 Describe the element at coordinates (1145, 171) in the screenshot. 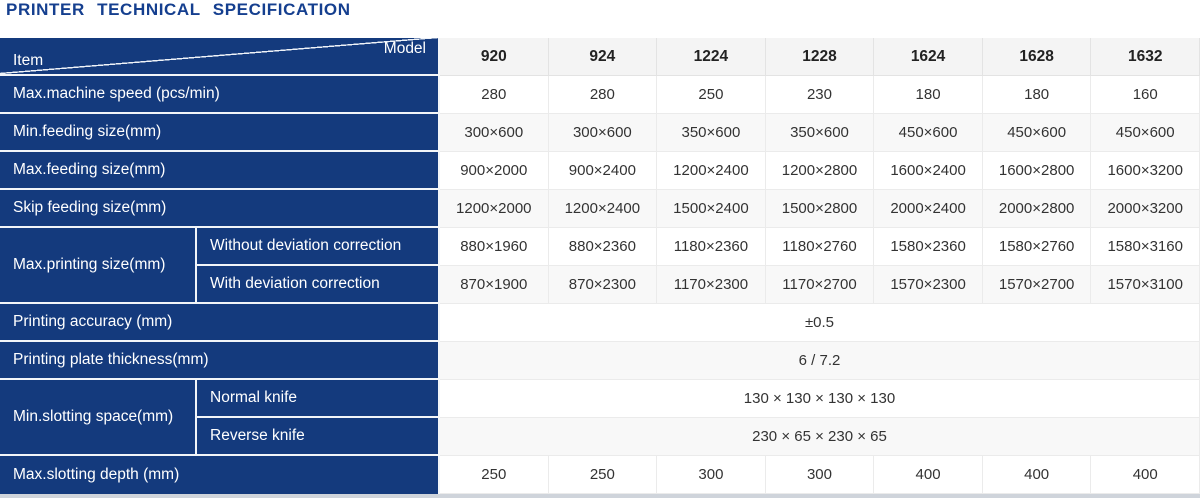

I see `spec-cell: 1600×3200` at that location.